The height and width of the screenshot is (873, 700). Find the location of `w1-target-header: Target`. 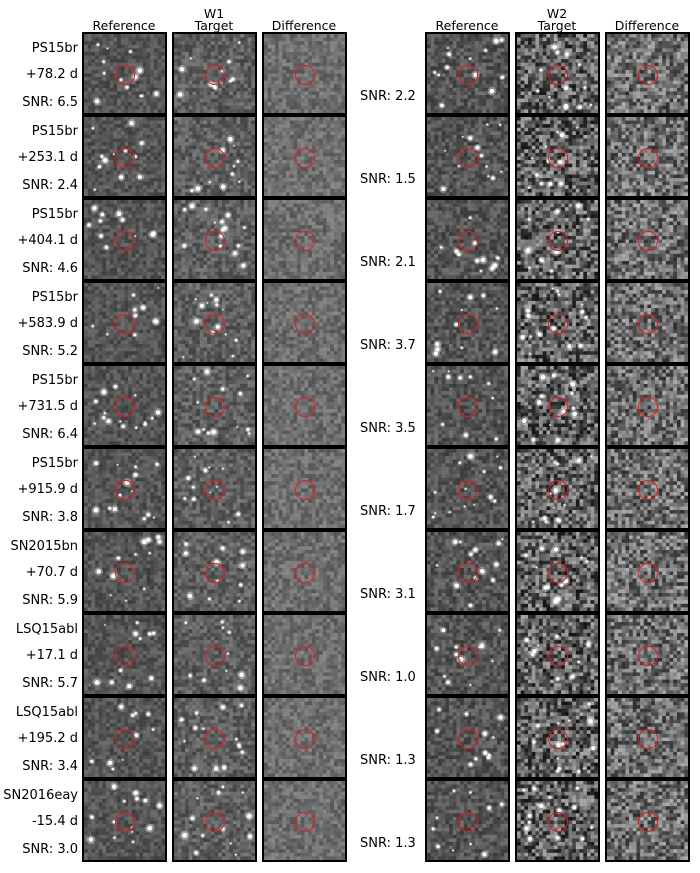

w1-target-header: Target is located at coordinates (214, 25).